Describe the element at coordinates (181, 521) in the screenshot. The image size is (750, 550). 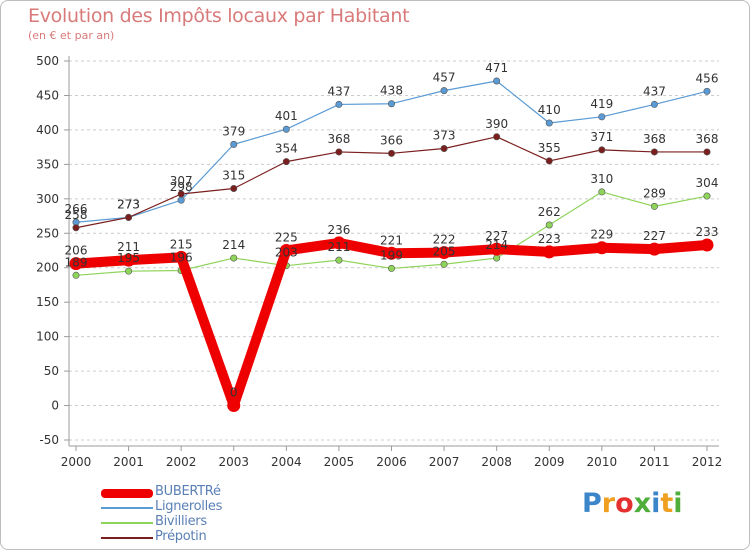
I see `legend-label: Bivilliers` at that location.